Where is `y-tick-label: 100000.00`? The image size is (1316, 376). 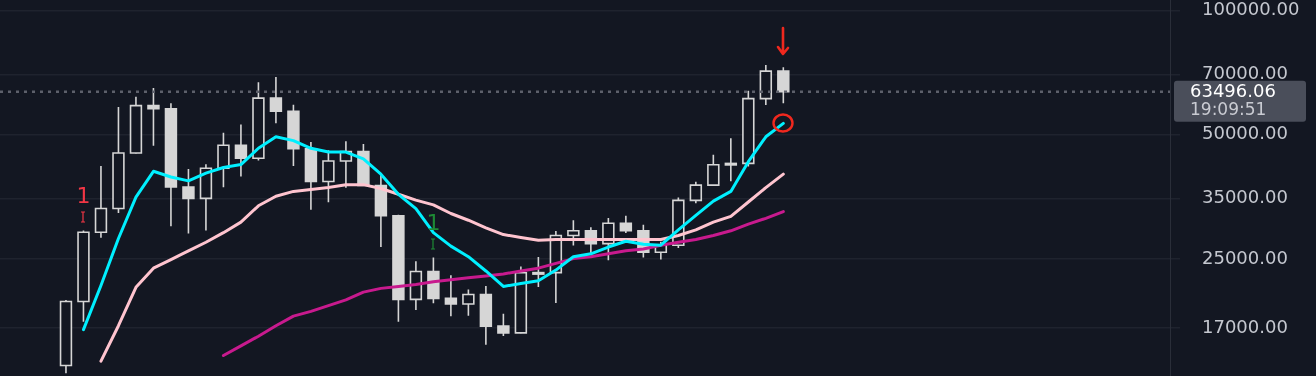
y-tick-label: 100000.00 is located at coordinates (1251, 10).